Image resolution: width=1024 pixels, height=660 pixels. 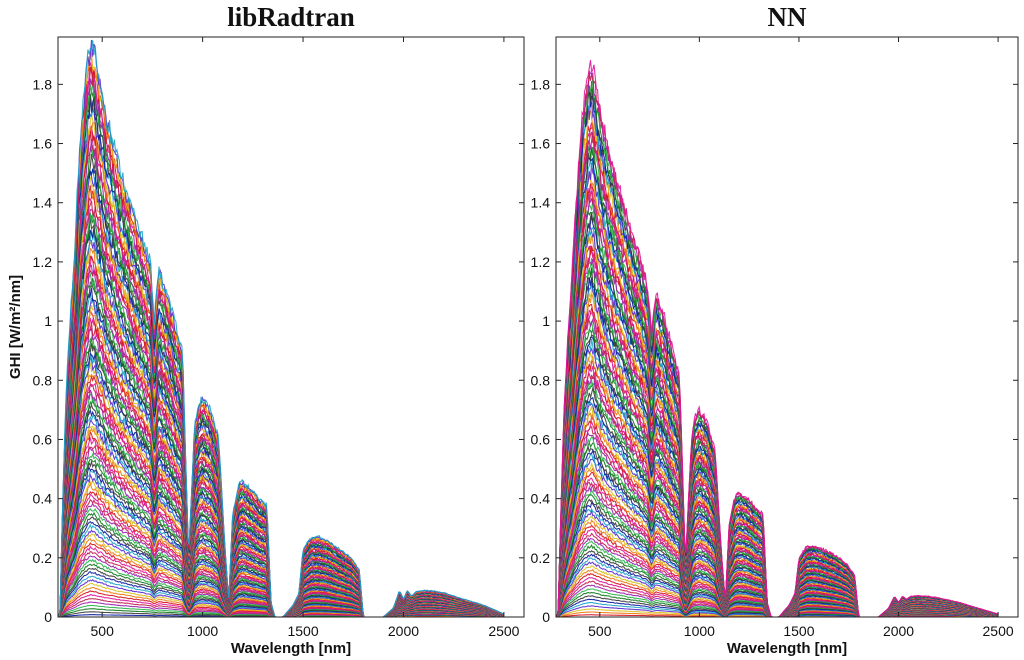 I want to click on chart-title-nn: NN, so click(x=787, y=17).